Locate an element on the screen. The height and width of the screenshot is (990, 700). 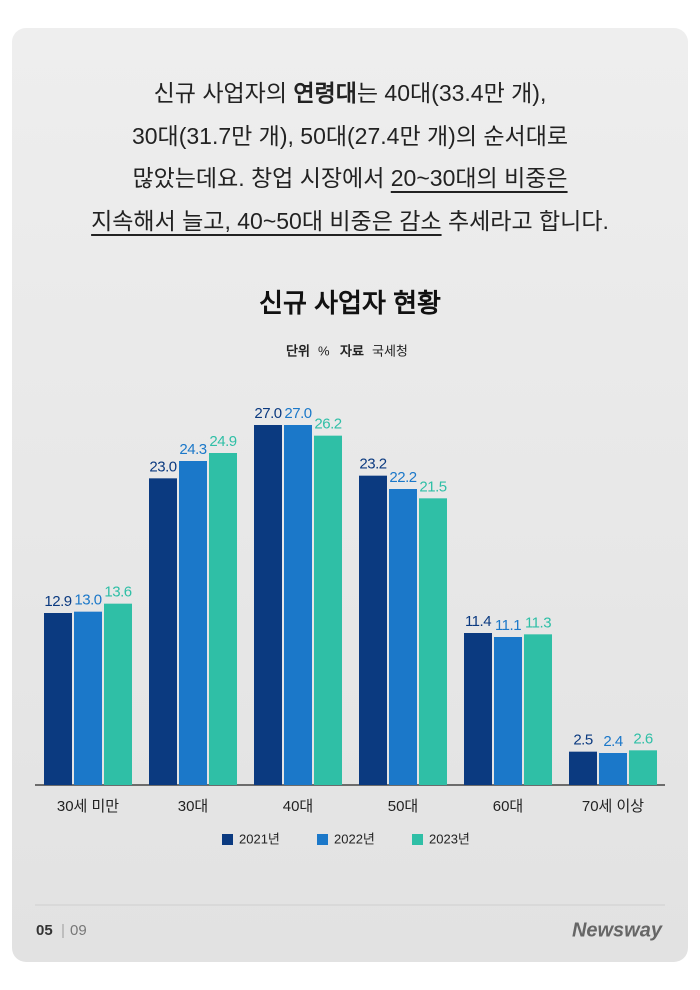
value-label: 12.9 is located at coordinates (57, 601).